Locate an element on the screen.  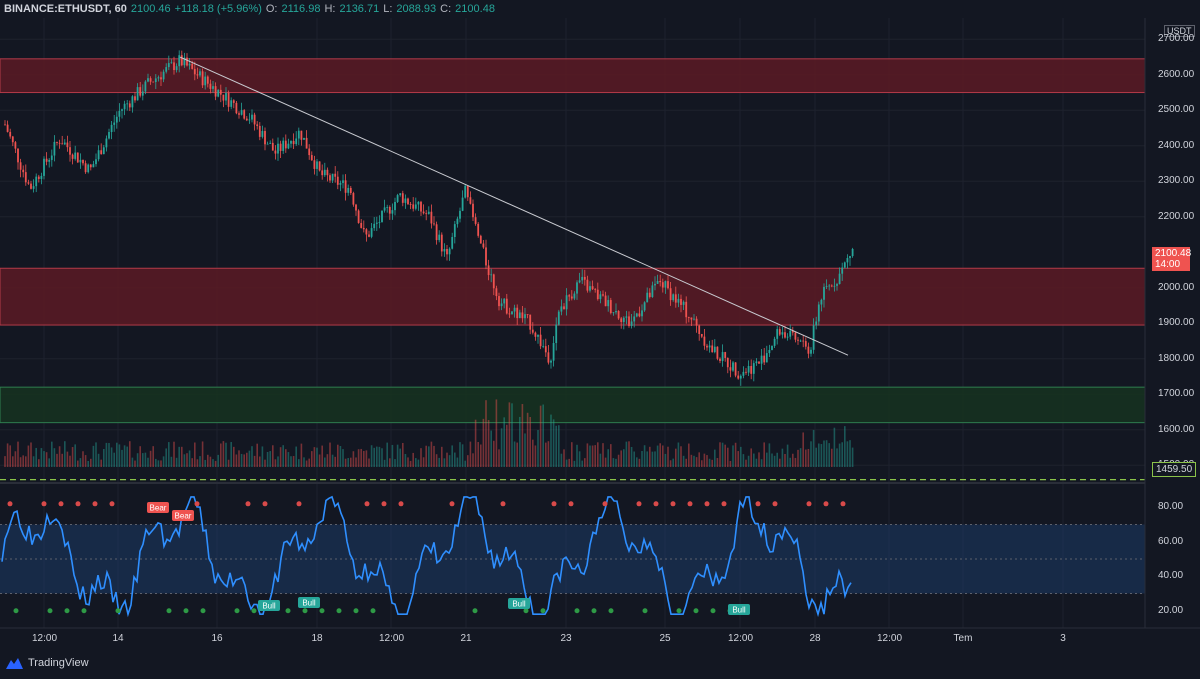
tradingview-logo: TradingView is located at coordinates (46, 663).